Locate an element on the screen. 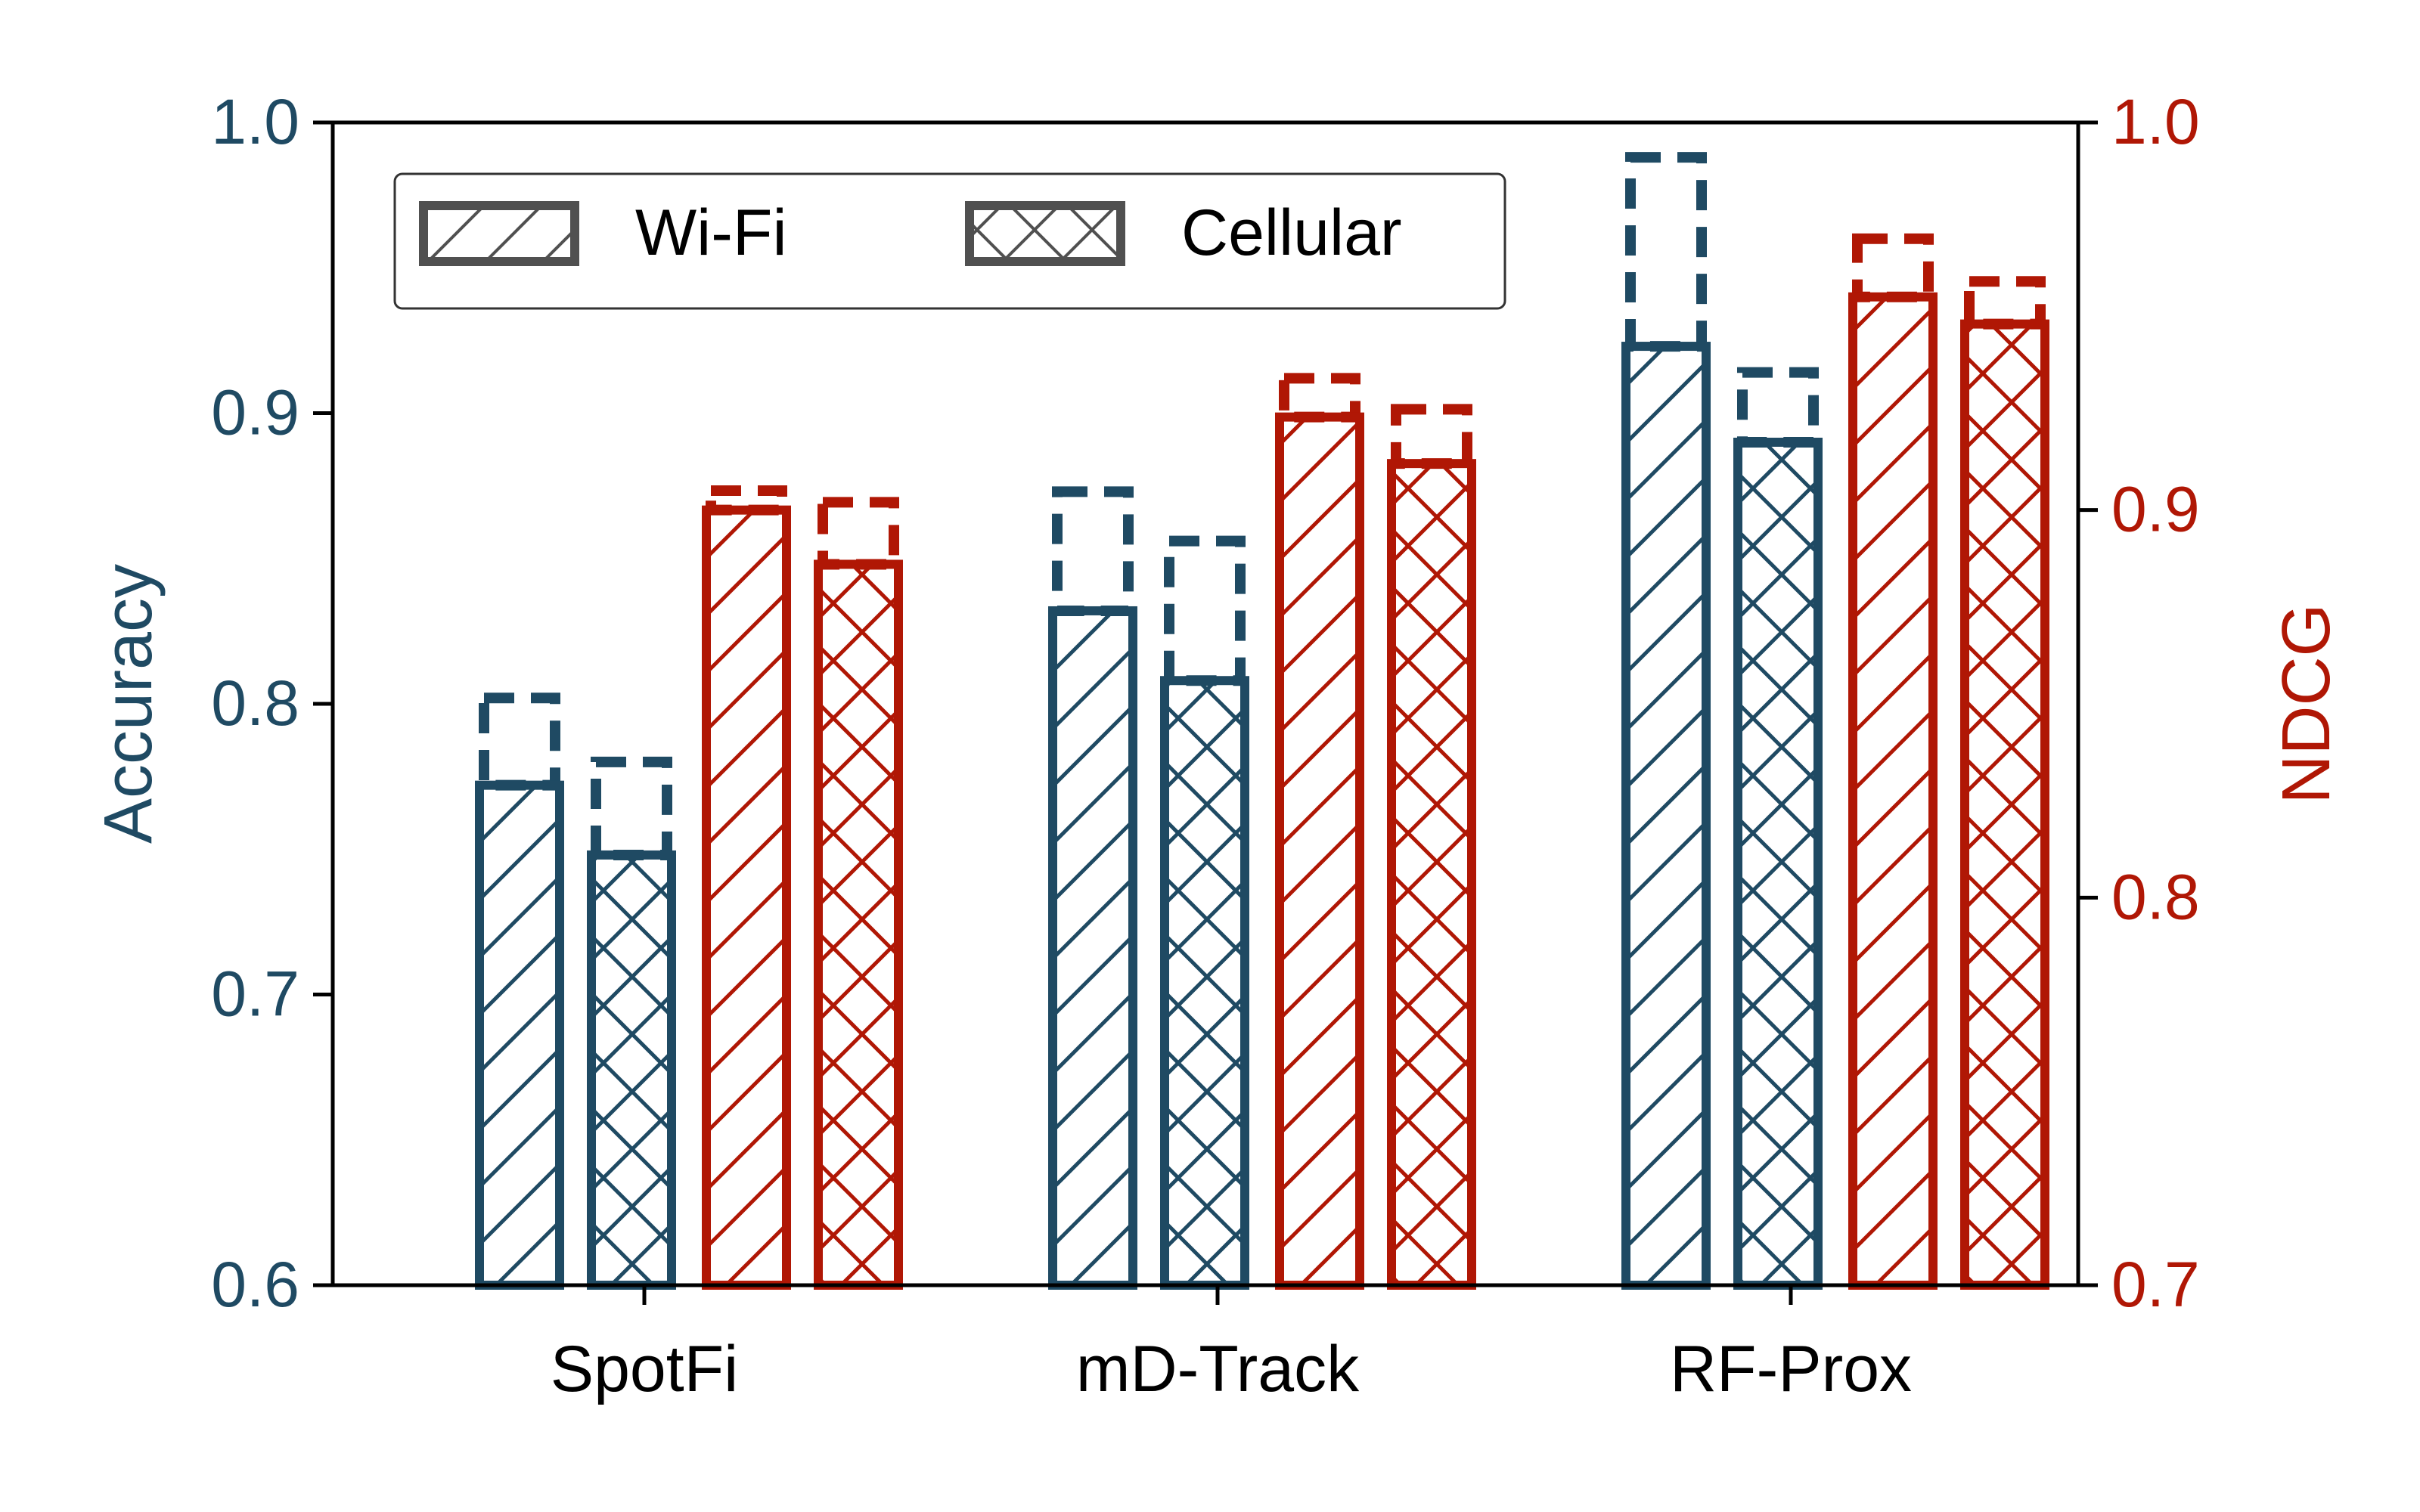  left-tick-label: 0.7 is located at coordinates (255, 995).